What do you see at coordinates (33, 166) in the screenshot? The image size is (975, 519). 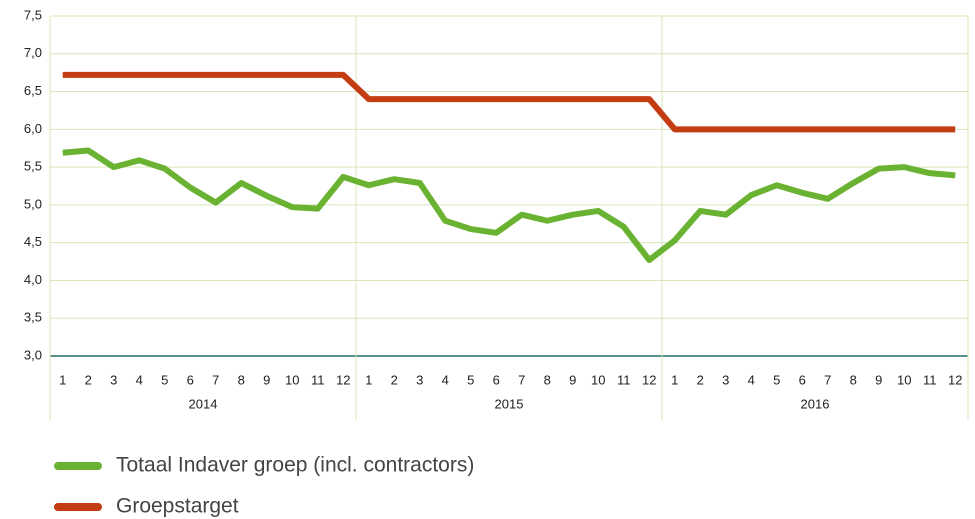 I see `y-tick-label: 5,5` at bounding box center [33, 166].